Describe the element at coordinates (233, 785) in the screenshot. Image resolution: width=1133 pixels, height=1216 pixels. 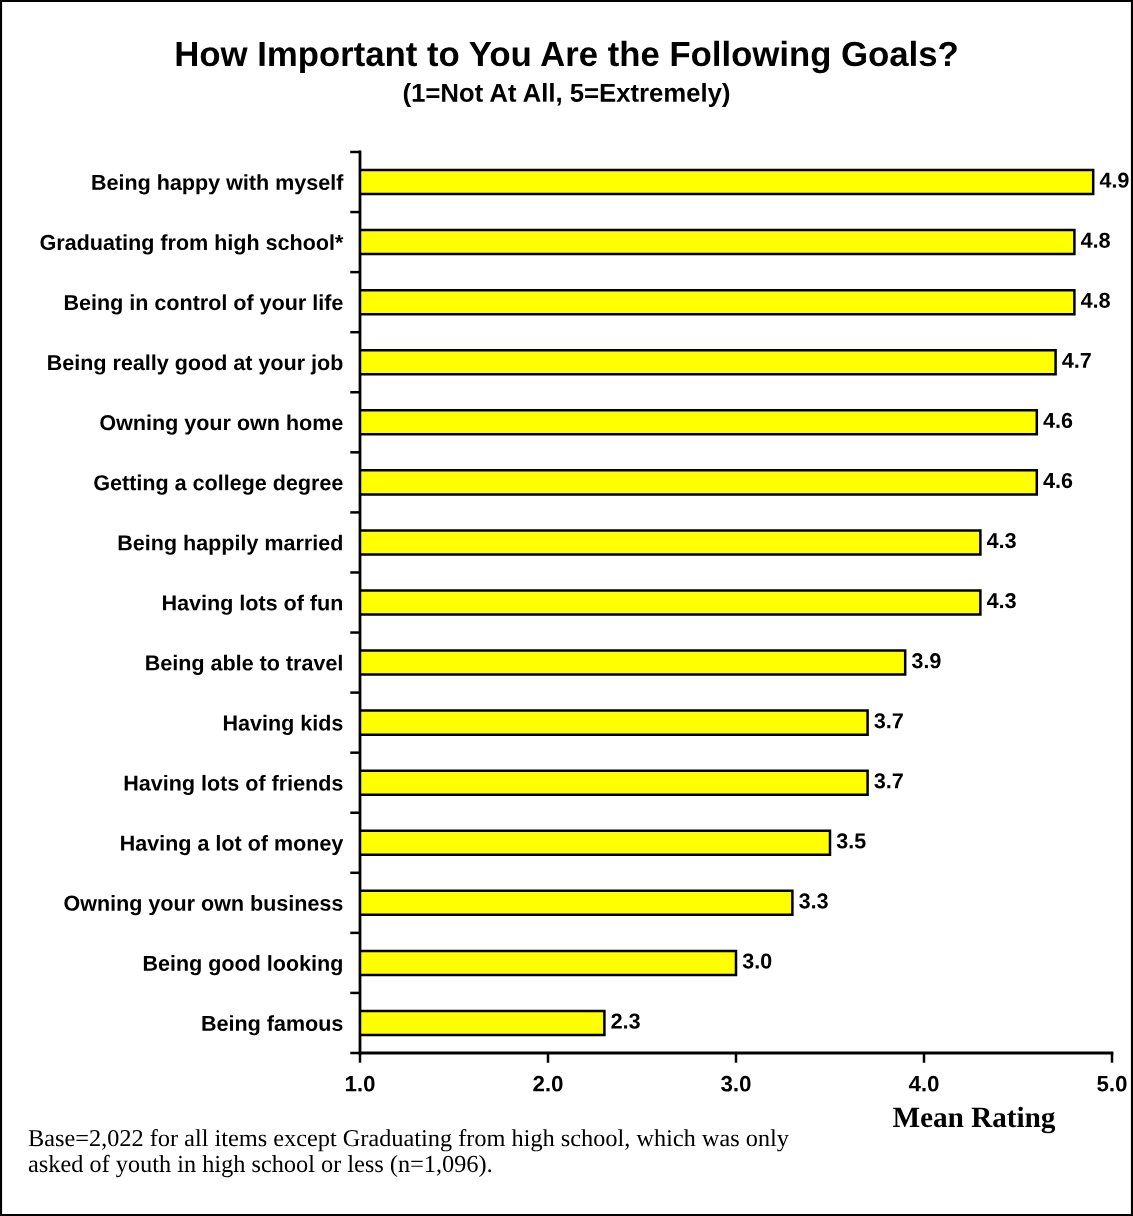
I see `y-tick-label: Having lots of friends` at that location.